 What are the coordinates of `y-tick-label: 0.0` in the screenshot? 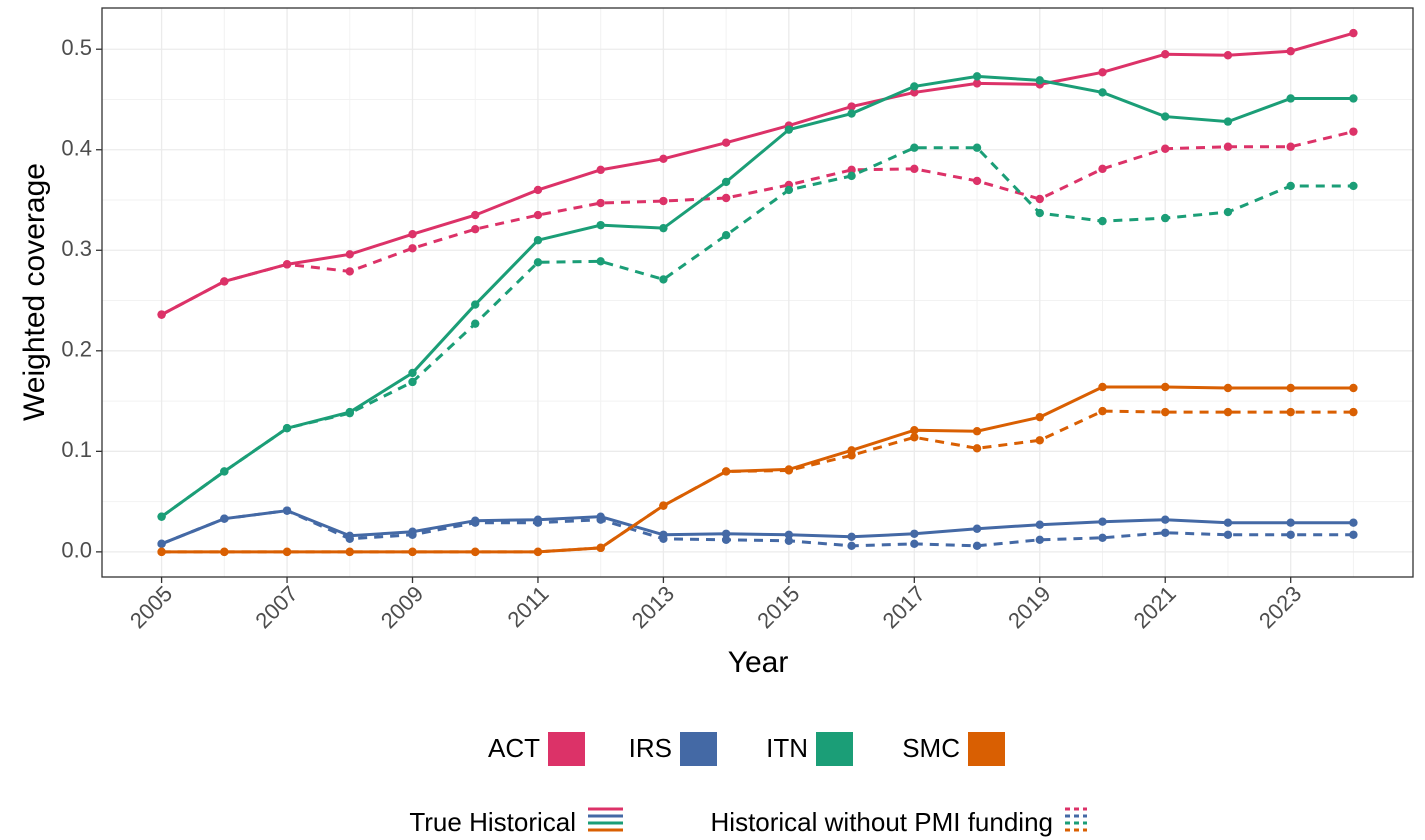 It's located at (76, 550).